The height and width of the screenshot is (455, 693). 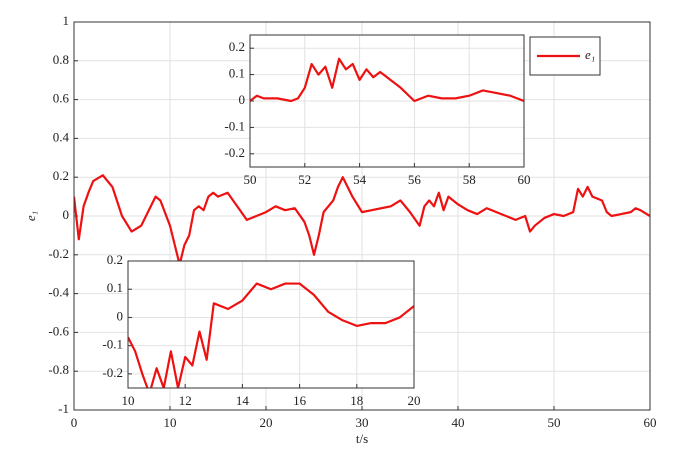 What do you see at coordinates (30, 216) in the screenshot?
I see `y-axis-label: e₁` at bounding box center [30, 216].